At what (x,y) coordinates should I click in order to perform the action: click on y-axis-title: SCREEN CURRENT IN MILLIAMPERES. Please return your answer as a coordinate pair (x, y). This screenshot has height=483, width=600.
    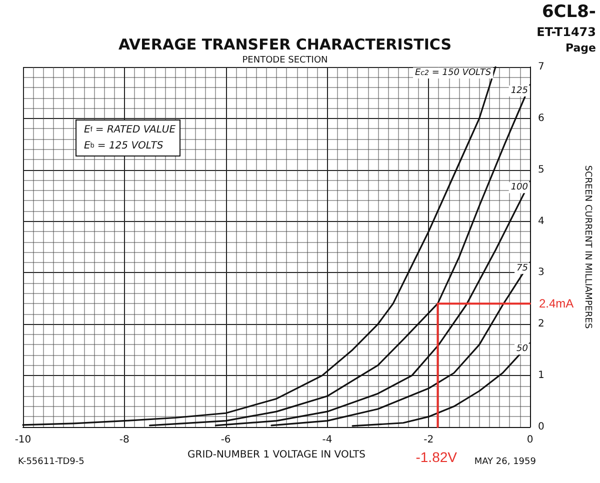
    Looking at the image, I should click on (587, 247).